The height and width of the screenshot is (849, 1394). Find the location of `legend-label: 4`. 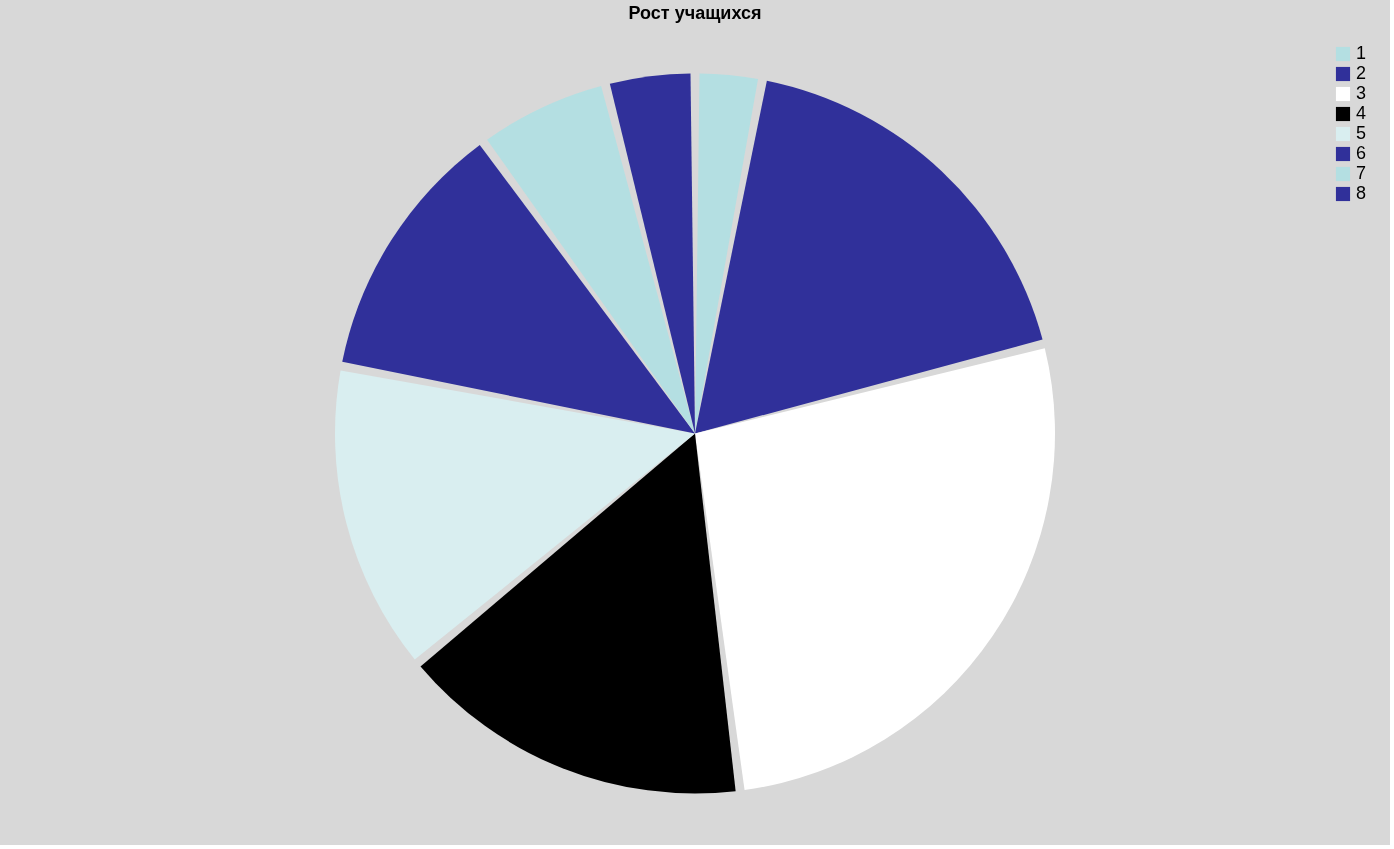

legend-label: 4 is located at coordinates (1361, 113).